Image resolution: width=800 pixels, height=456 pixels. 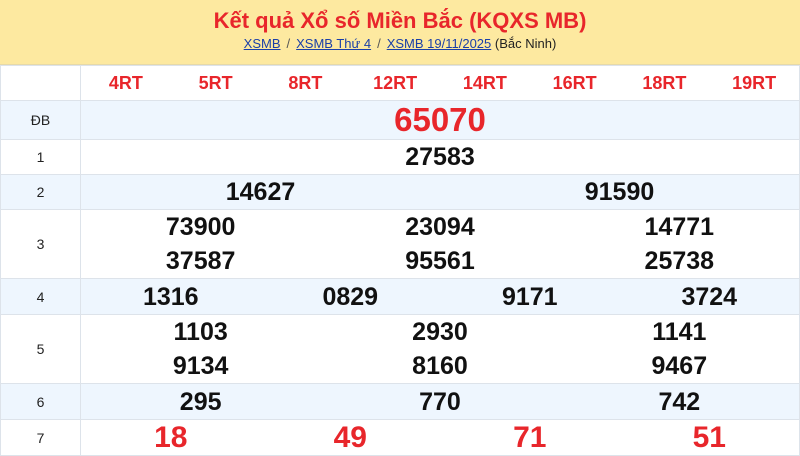 What do you see at coordinates (350, 437) in the screenshot?
I see `prize-number: 49` at bounding box center [350, 437].